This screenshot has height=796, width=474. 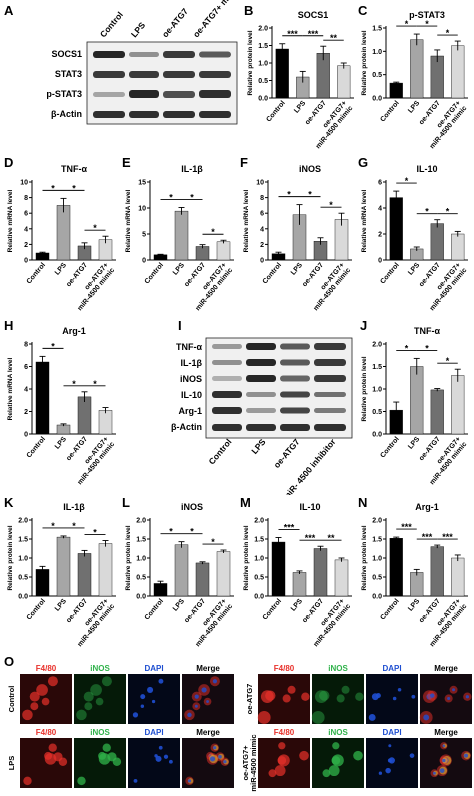 I want to click on y-tick-label: 15, so click(x=142, y=183).